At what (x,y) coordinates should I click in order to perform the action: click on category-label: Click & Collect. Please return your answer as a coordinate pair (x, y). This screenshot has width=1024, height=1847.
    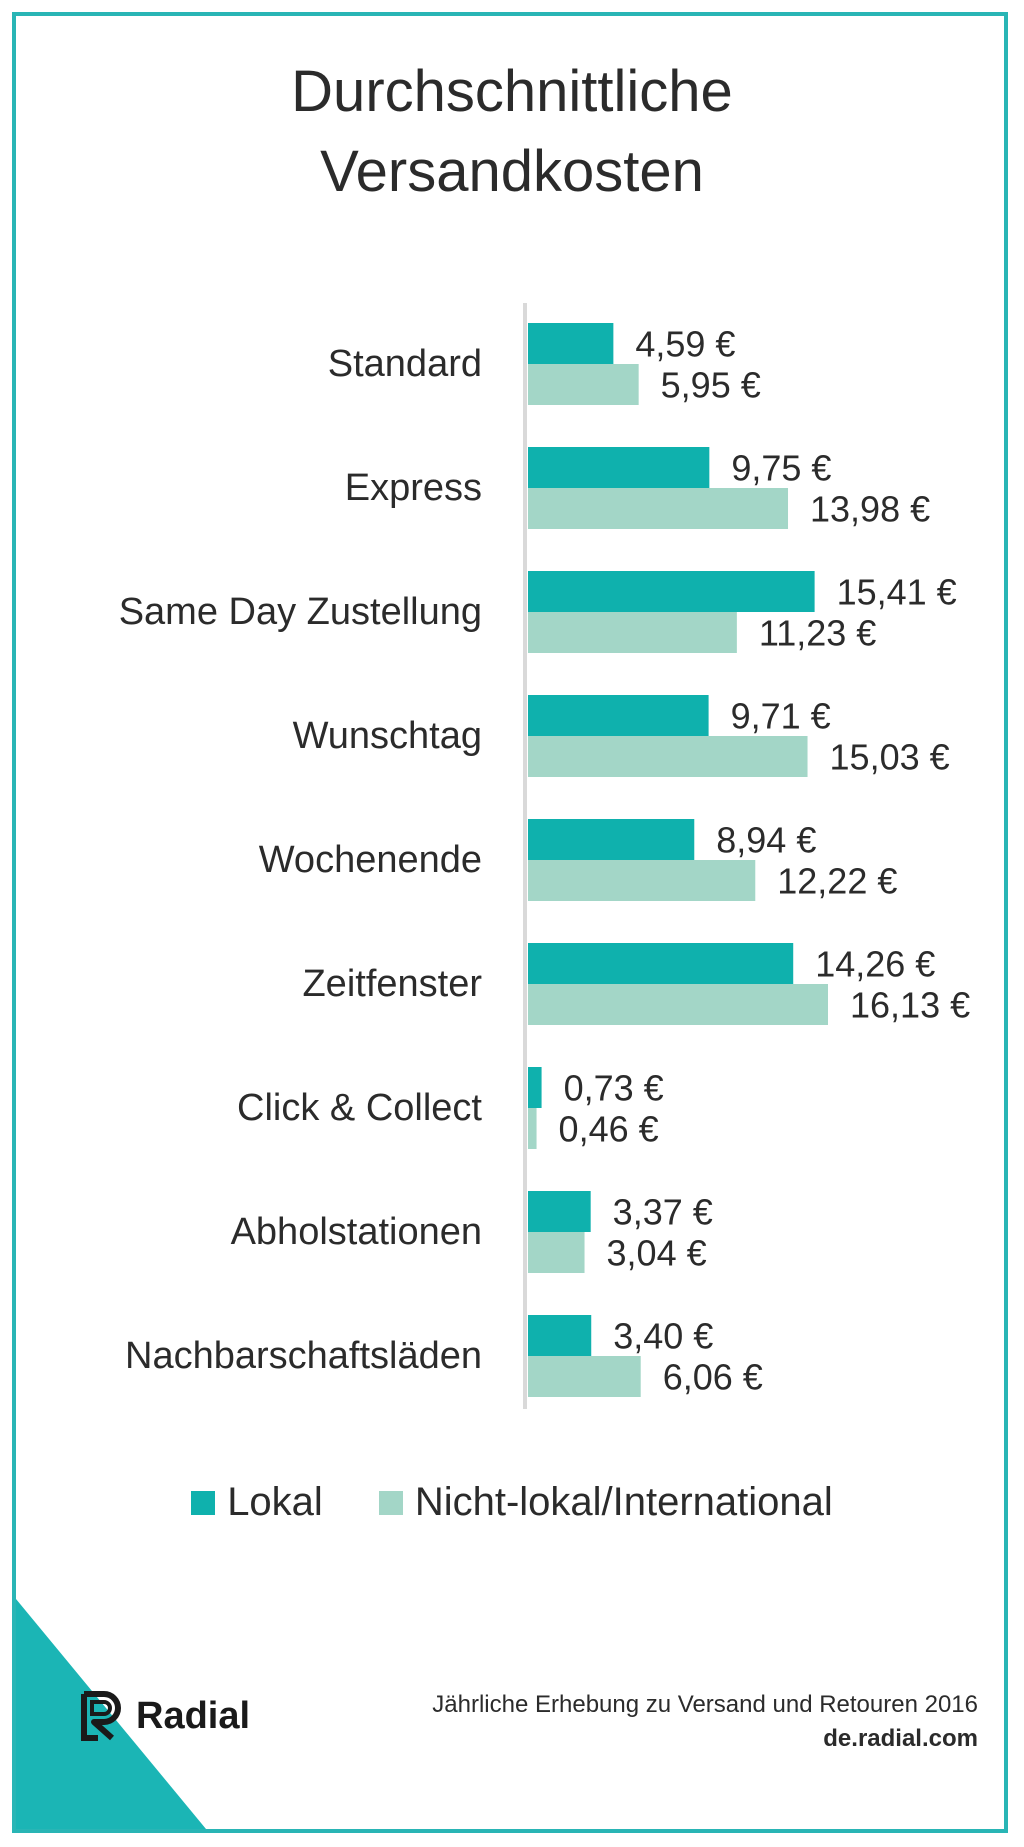
    Looking at the image, I should click on (359, 1108).